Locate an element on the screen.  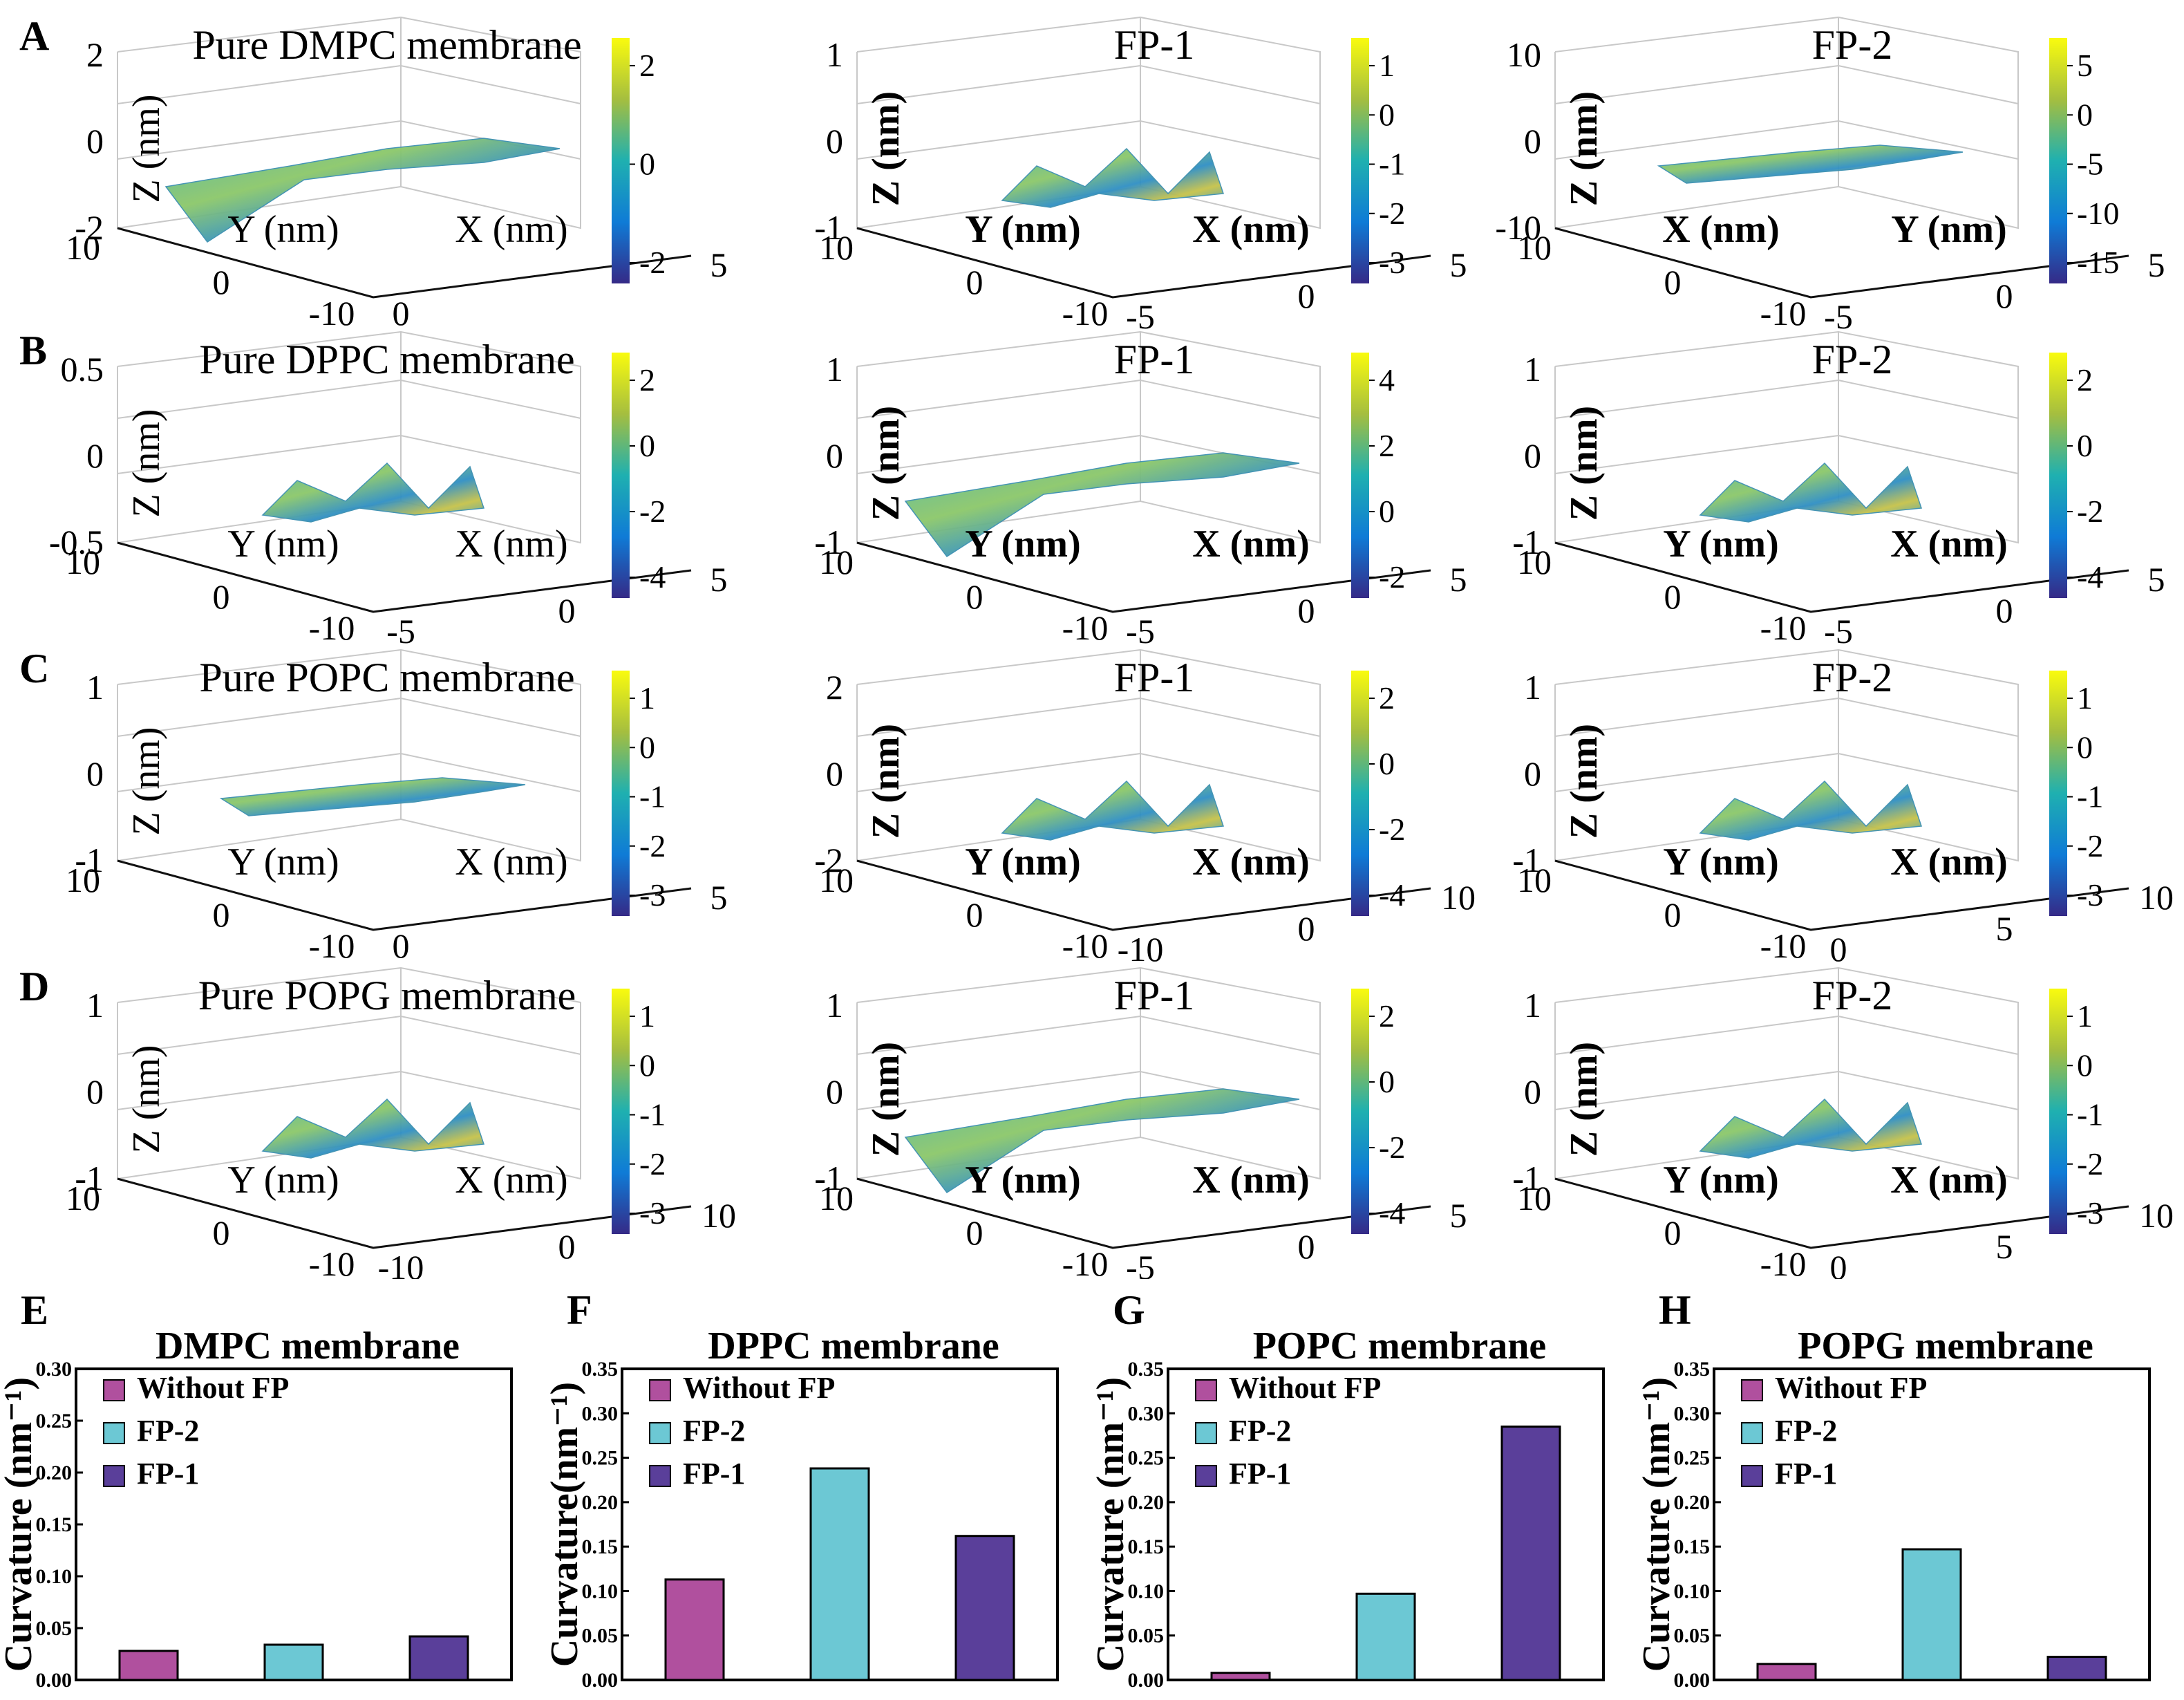
y-tick-label: 0.30 is located at coordinates (600, 1413).